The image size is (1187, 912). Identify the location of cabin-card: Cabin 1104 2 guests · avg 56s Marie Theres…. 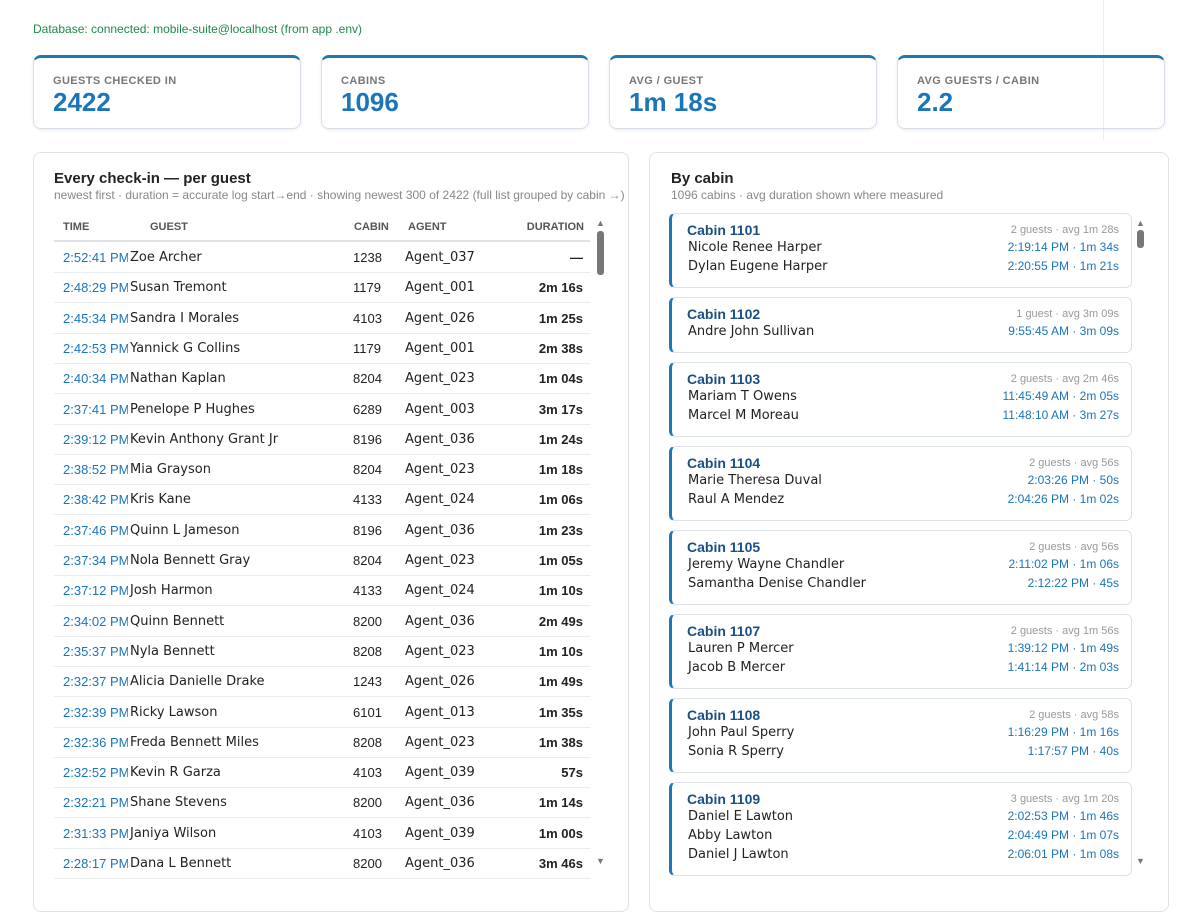
(900, 483).